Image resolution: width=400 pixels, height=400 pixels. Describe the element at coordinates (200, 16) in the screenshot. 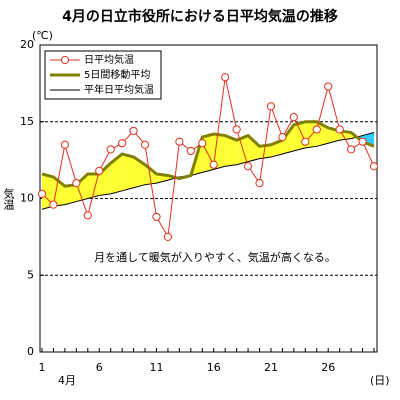

I see `chart-title: 4月の日立市役所における日平均気温の推移` at that location.